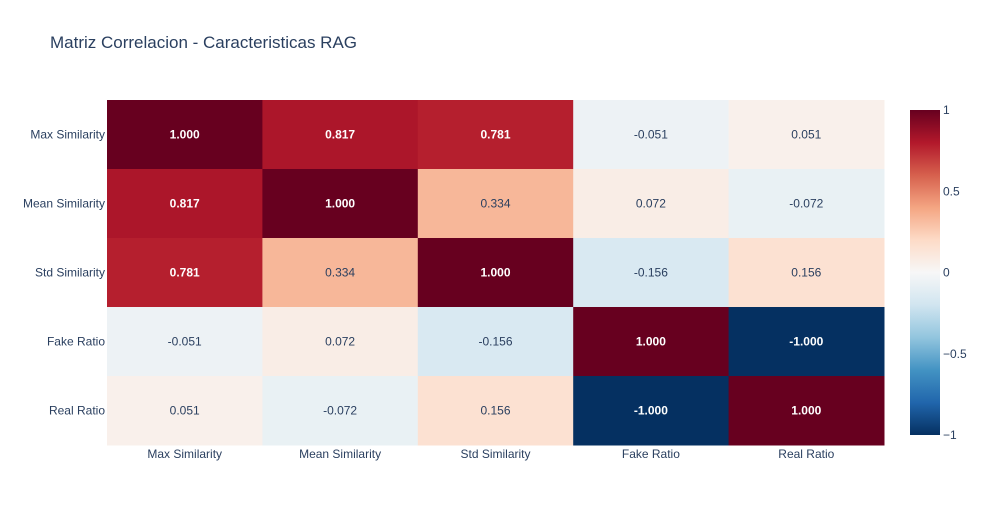 The height and width of the screenshot is (525, 991). What do you see at coordinates (950, 435) in the screenshot?
I see `colorbar-tick-label: −1` at bounding box center [950, 435].